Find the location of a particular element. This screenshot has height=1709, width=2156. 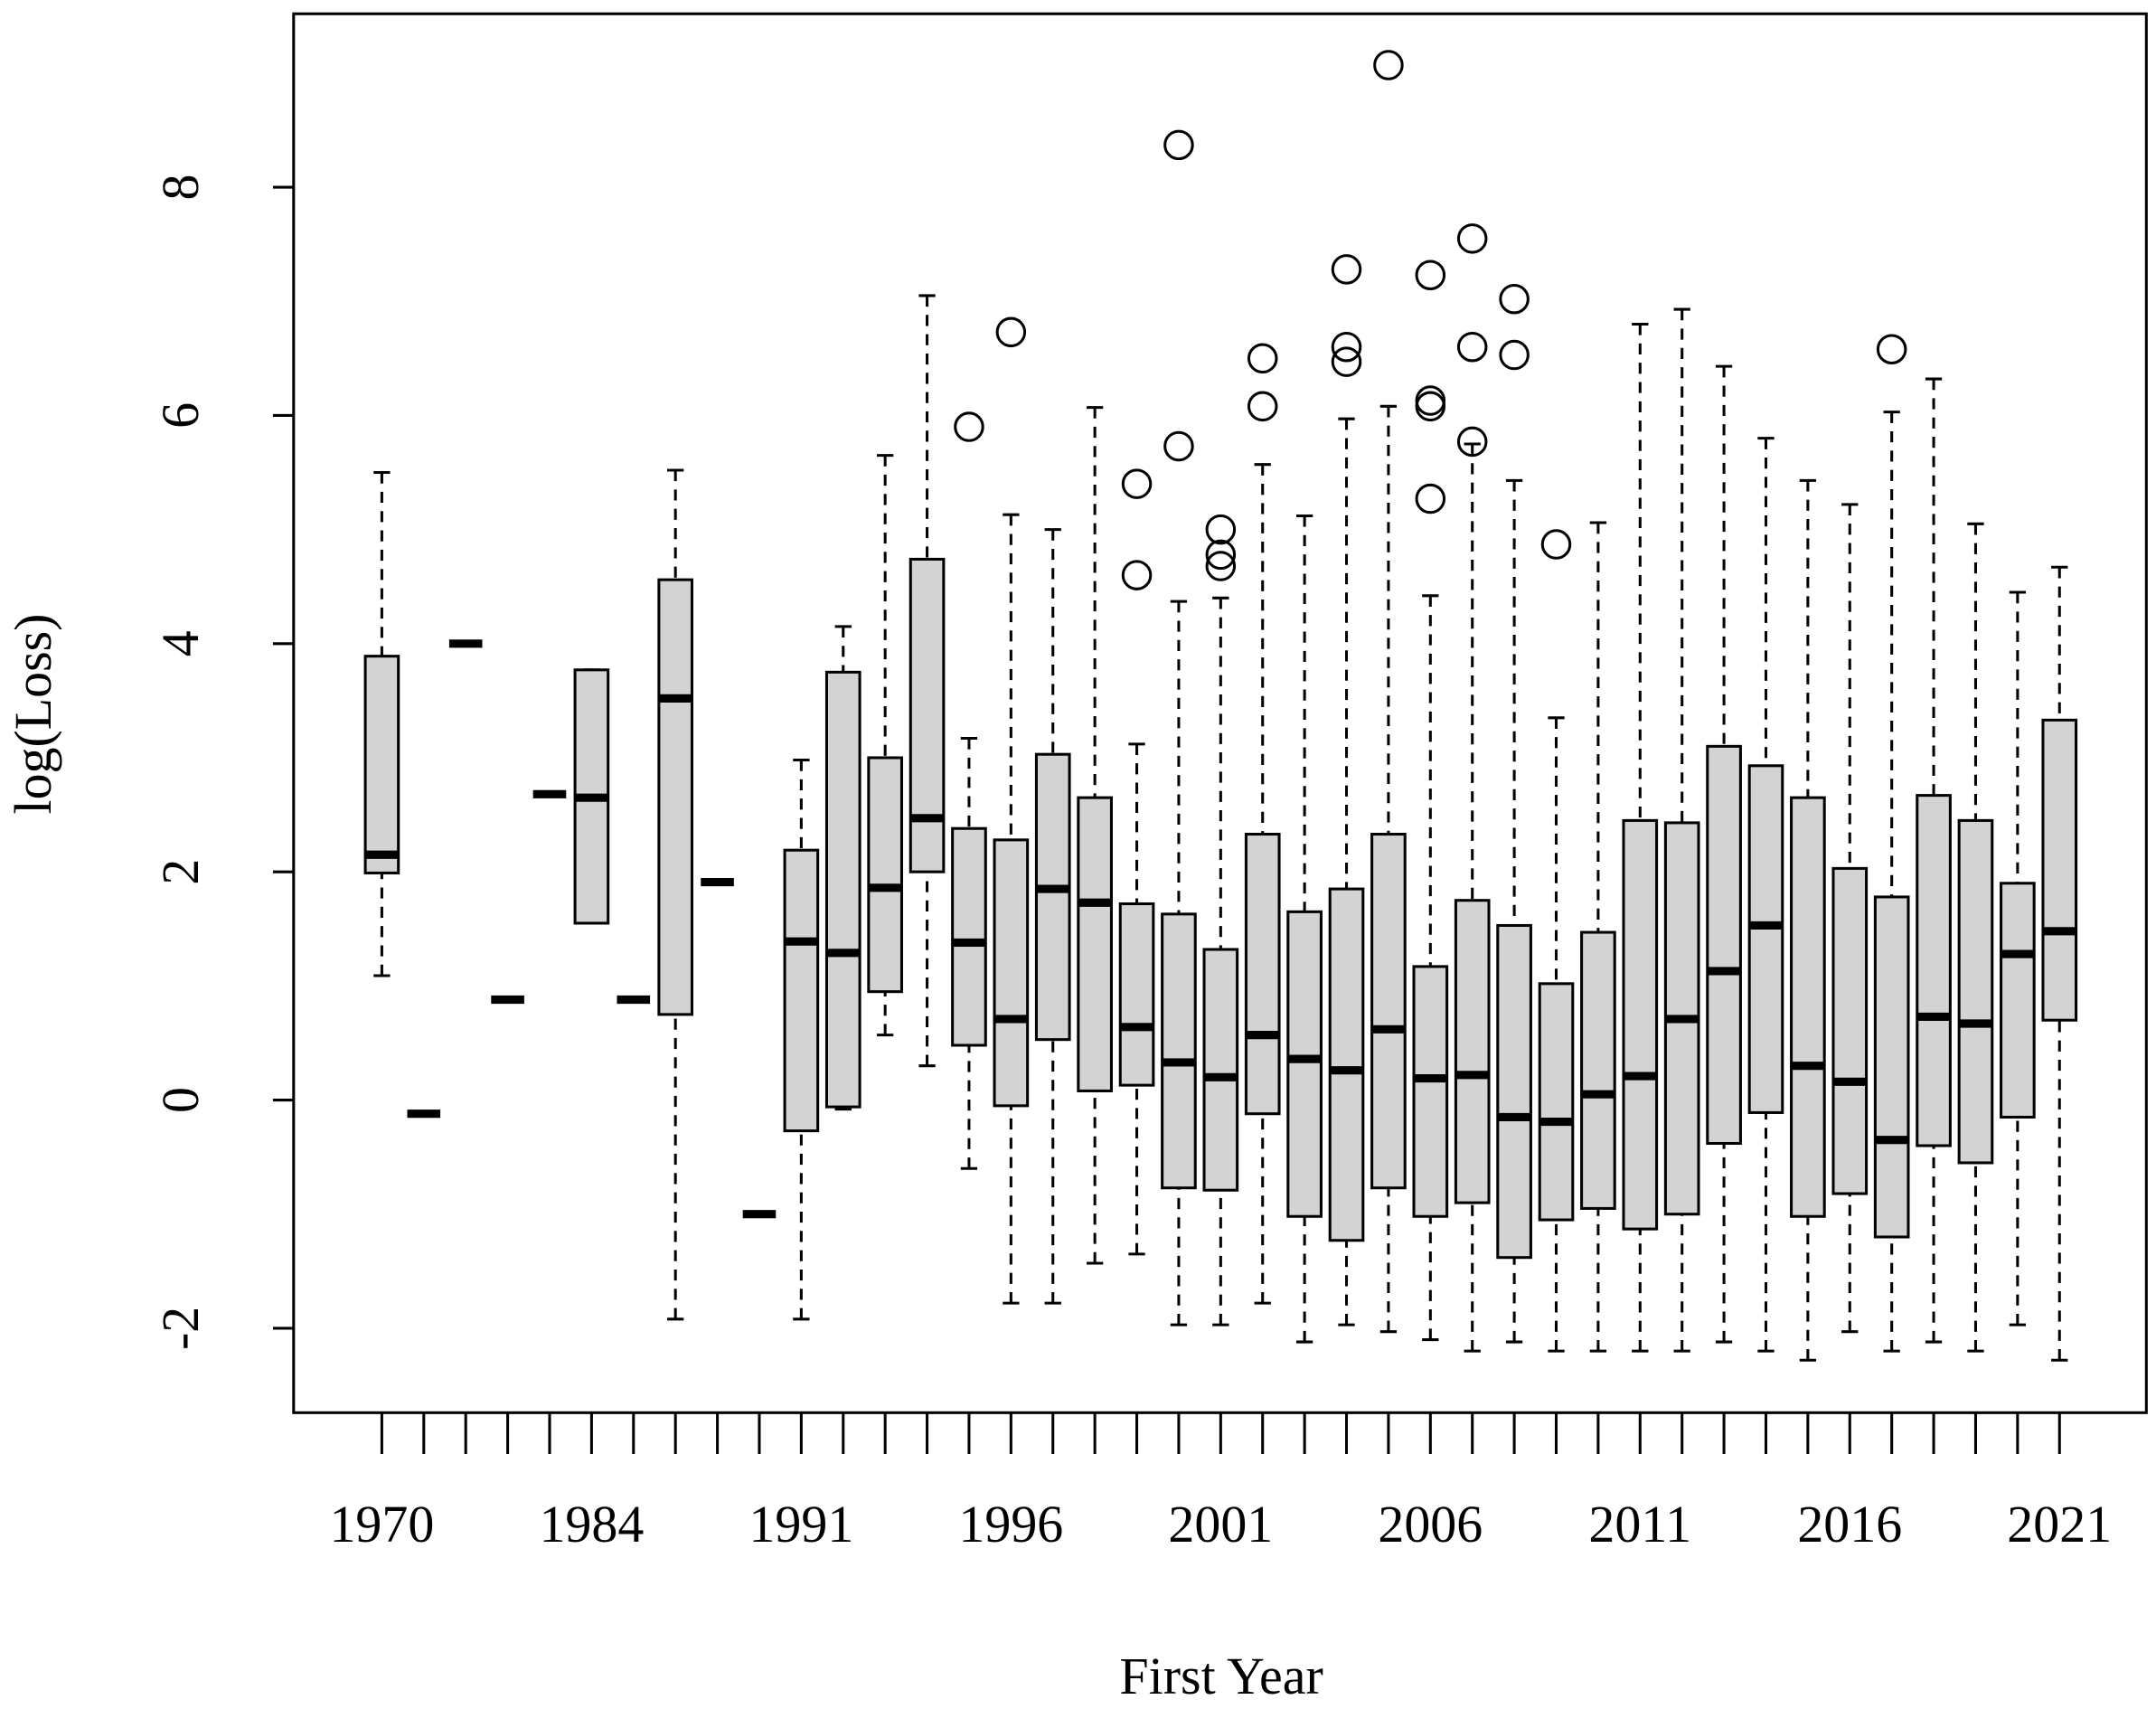

x-axis-label: First Year is located at coordinates (1221, 1676).